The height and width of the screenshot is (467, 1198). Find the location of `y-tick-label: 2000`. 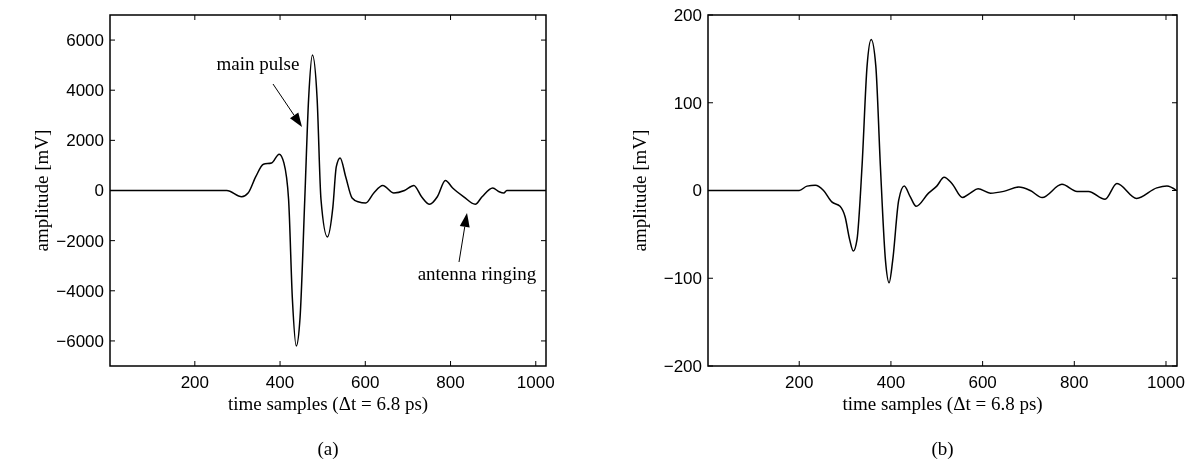

y-tick-label: 2000 is located at coordinates (85, 141).